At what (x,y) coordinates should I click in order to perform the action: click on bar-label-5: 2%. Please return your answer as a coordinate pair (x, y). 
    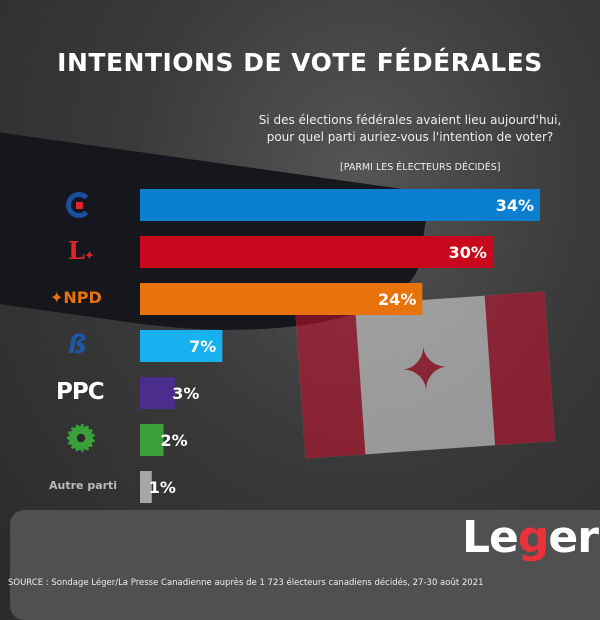
    Looking at the image, I should click on (174, 440).